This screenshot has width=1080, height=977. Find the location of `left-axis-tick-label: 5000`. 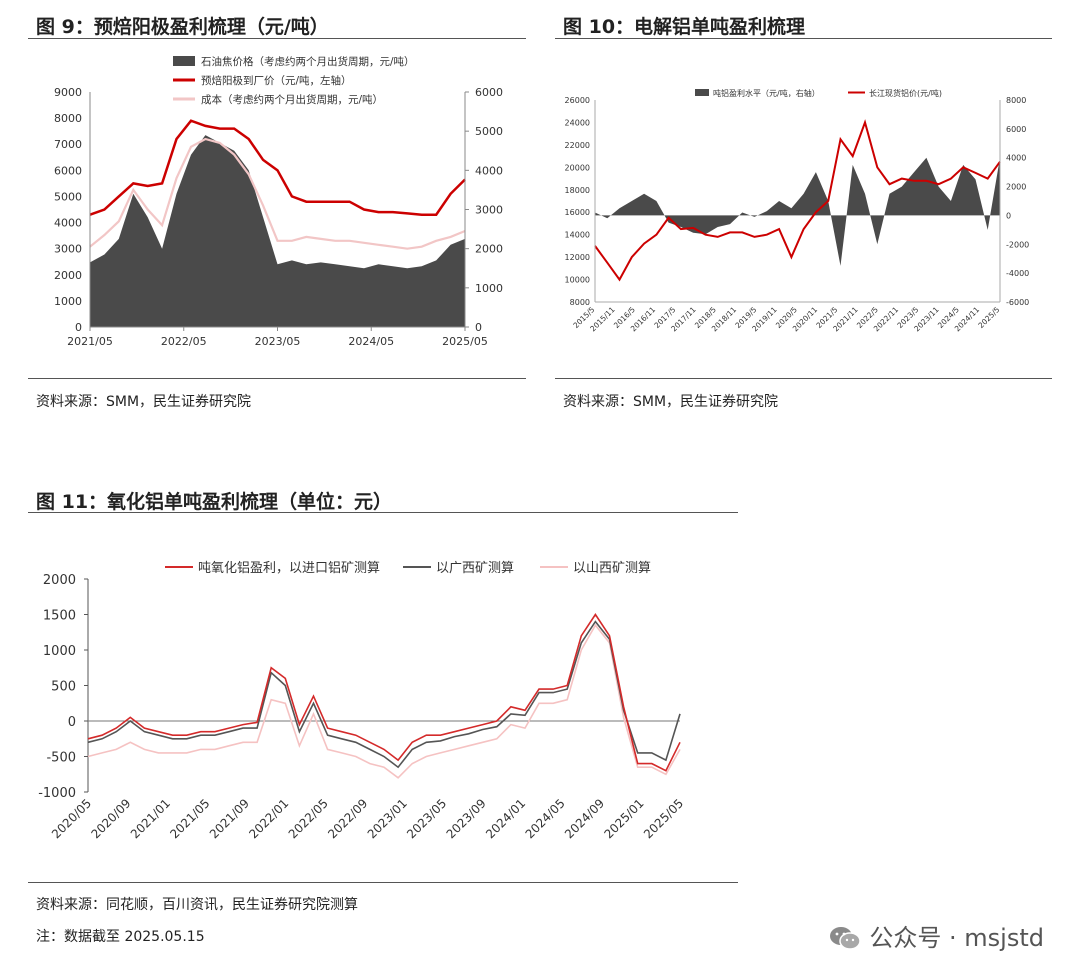

left-axis-tick-label: 5000 is located at coordinates (68, 196).